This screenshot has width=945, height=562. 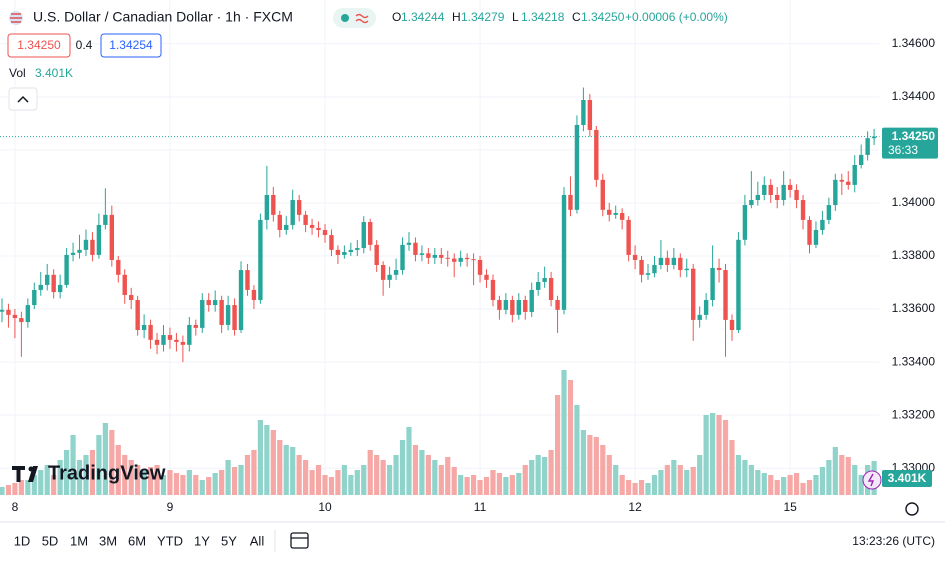 What do you see at coordinates (22, 540) in the screenshot?
I see `timeframe-button: 1D` at bounding box center [22, 540].